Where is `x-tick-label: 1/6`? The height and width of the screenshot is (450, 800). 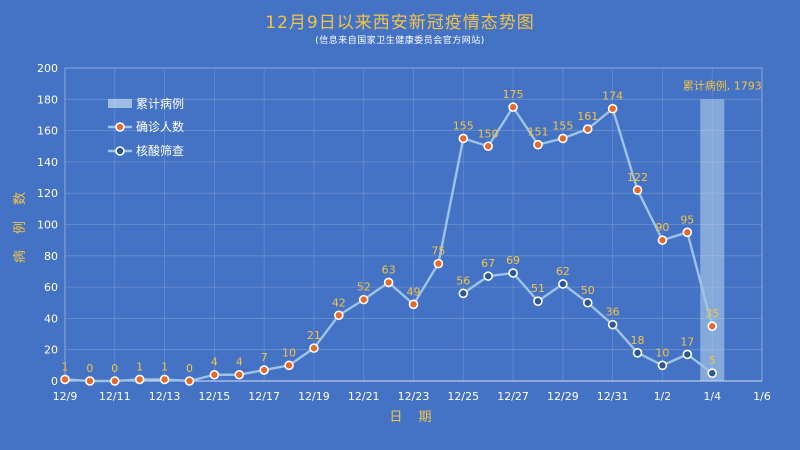
x-tick-label: 1/6 is located at coordinates (762, 396).